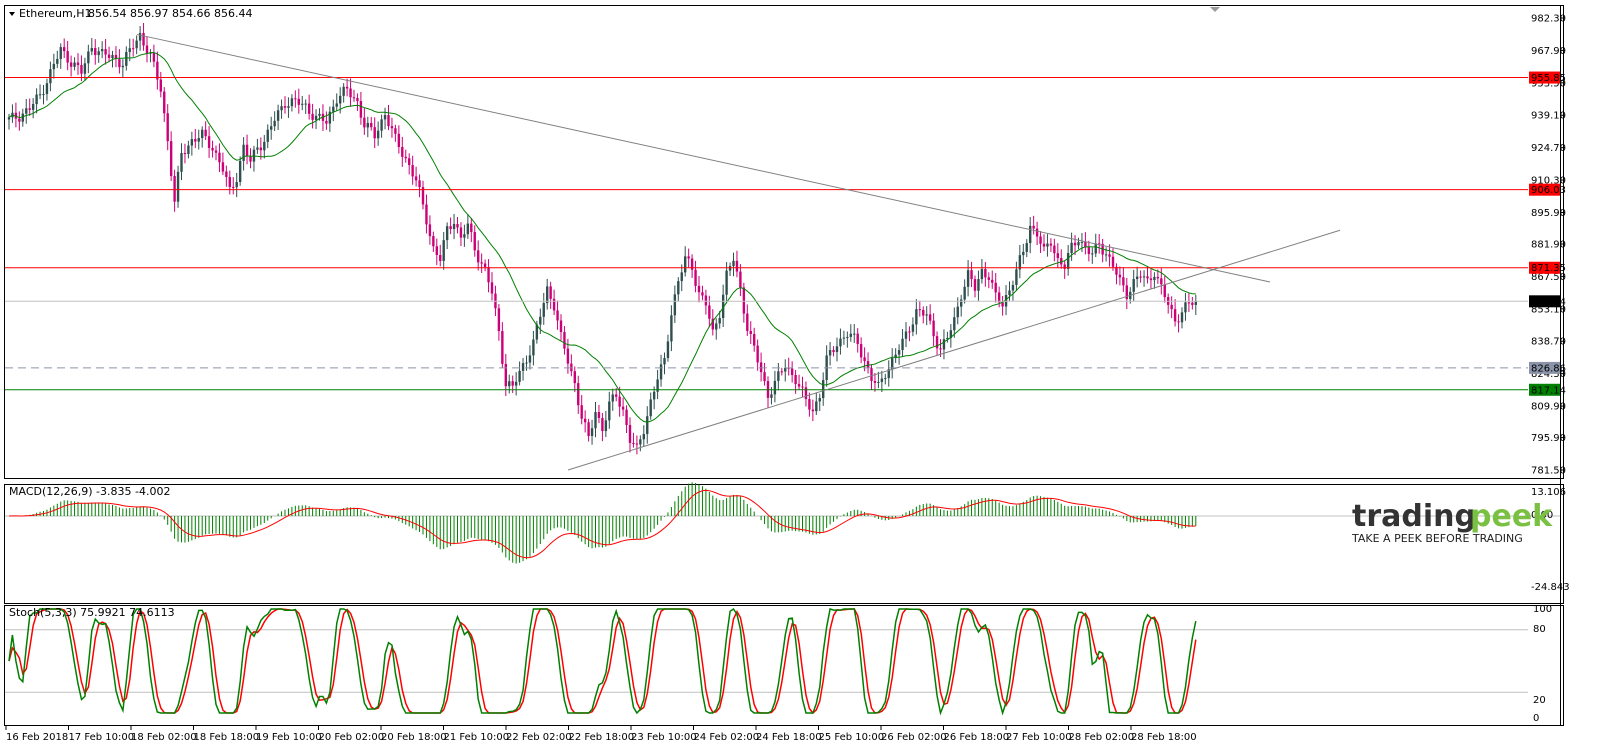 The height and width of the screenshot is (752, 1600). What do you see at coordinates (1452, 522) in the screenshot?
I see `tradingpeek-logo: trading peek TAKE A PEEK BEFORE TRADING` at bounding box center [1452, 522].